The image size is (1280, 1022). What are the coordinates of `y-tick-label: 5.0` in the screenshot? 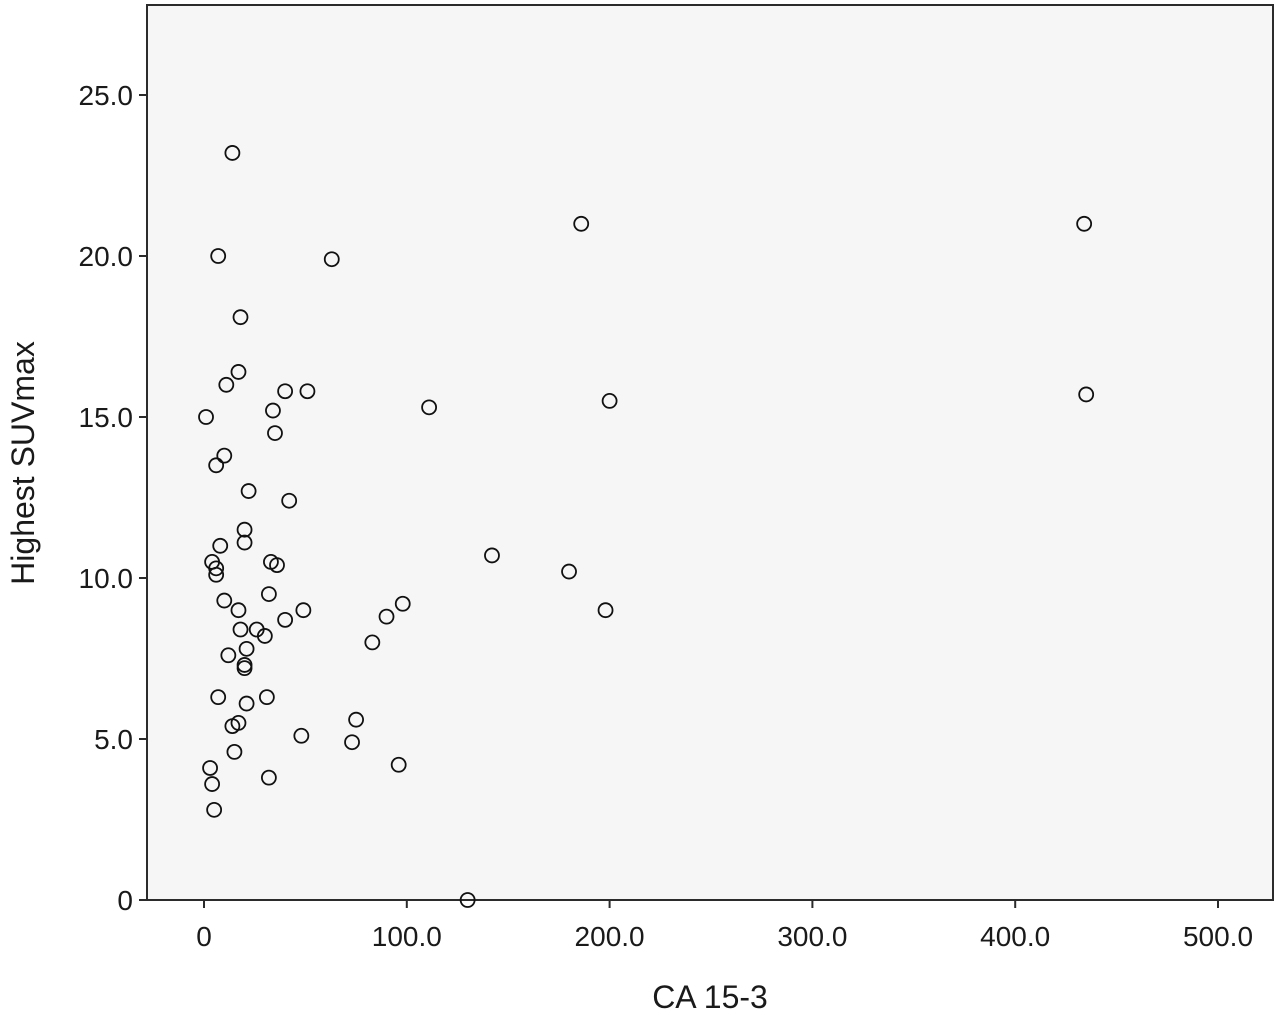 It's located at (113, 739).